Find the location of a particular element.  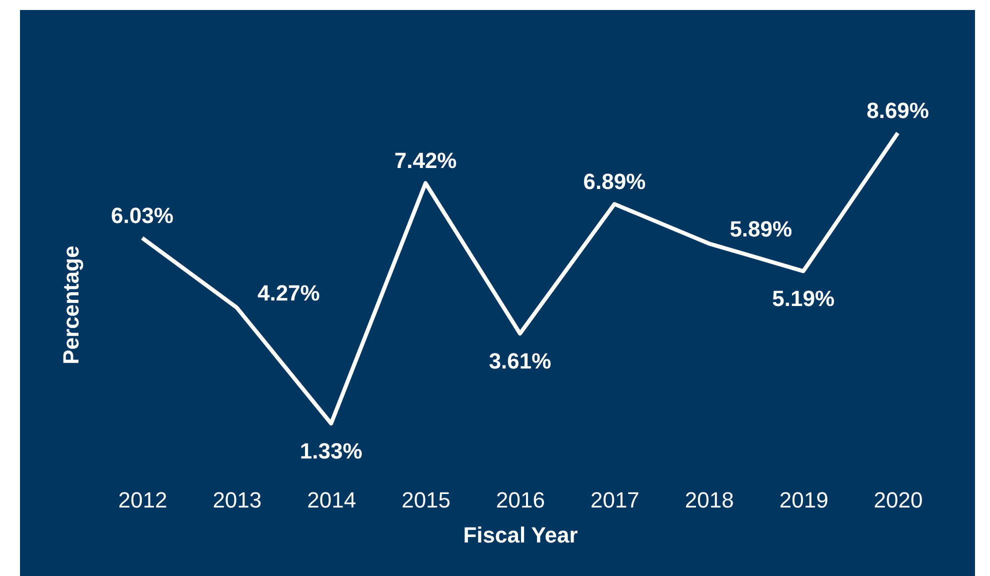

data-label: 5.89% is located at coordinates (761, 229).